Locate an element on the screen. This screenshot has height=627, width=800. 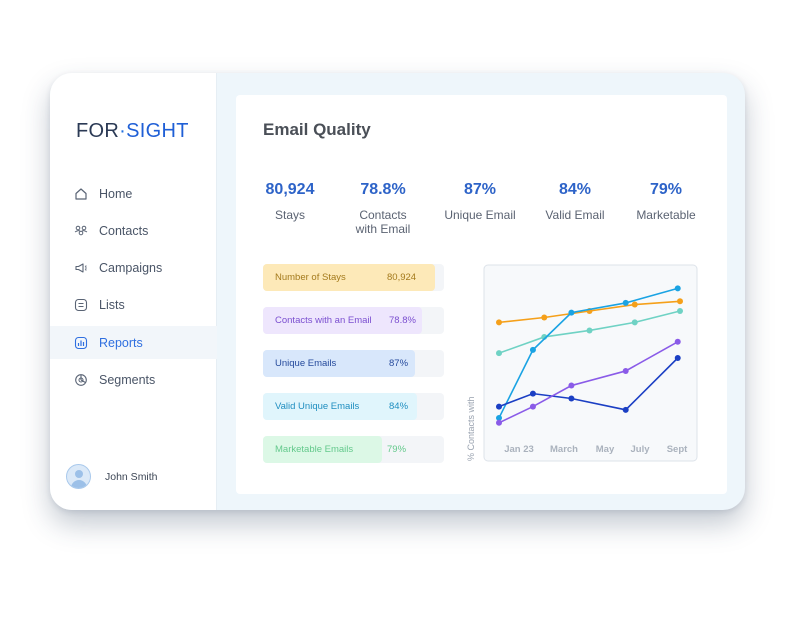
megaphone-icon is located at coordinates (81, 268).